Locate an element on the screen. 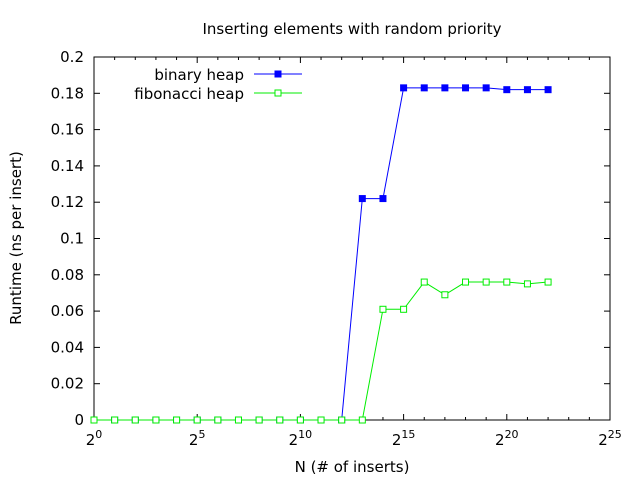  y-tick-label: 0.18 is located at coordinates (67, 93).